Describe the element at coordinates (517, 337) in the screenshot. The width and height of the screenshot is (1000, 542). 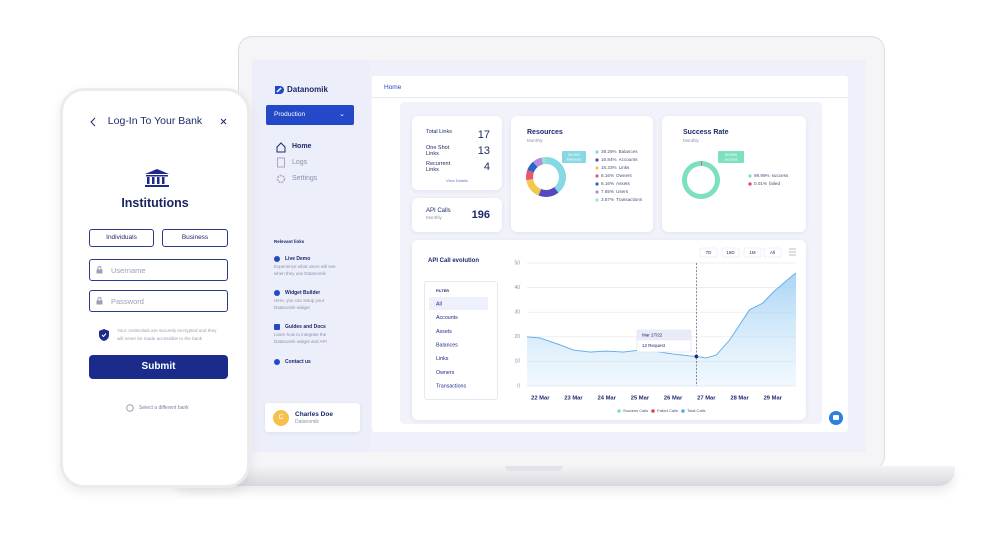
I see `y-tick-label: 20` at that location.